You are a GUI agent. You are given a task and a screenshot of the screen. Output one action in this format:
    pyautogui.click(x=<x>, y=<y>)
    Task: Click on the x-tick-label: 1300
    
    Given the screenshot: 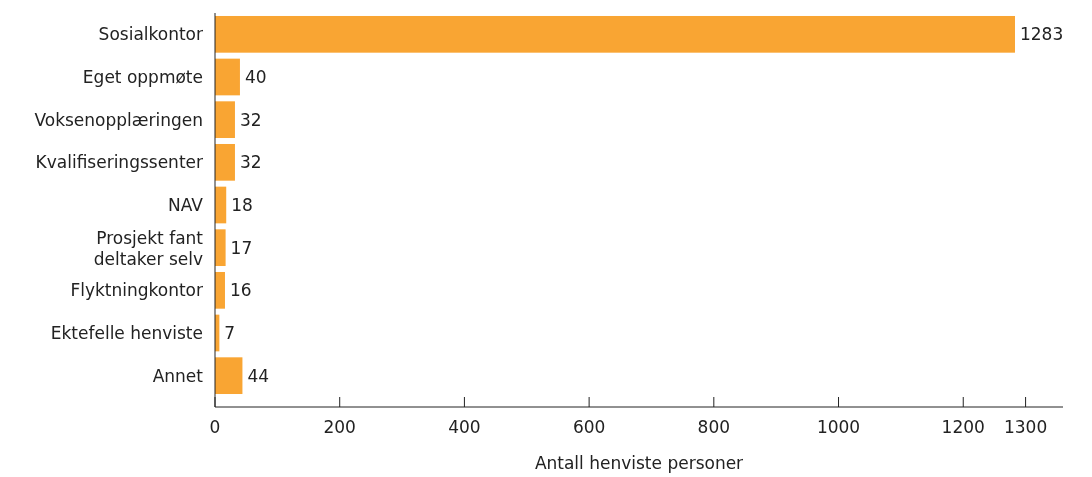 What is the action you would take?
    pyautogui.click(x=1025, y=427)
    